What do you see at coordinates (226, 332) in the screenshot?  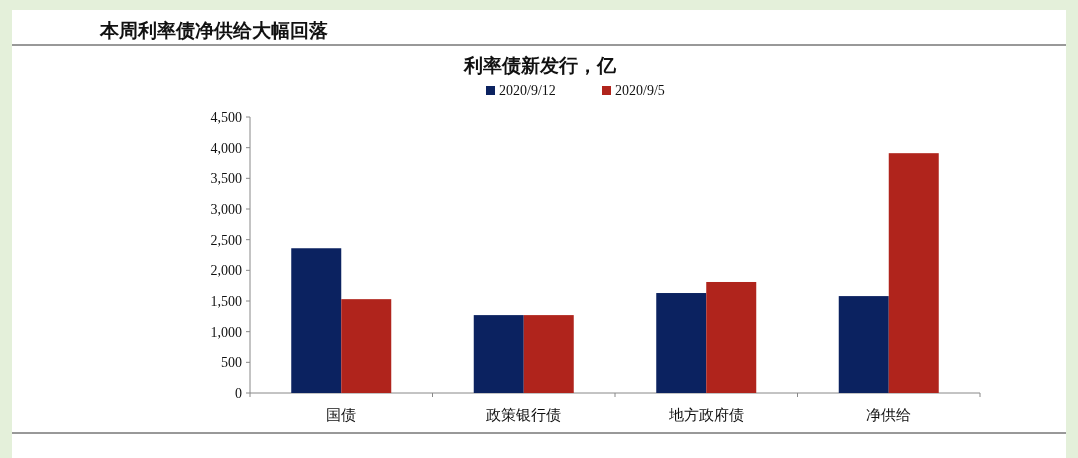 I see `y-tick-label: 1,000` at bounding box center [226, 332].